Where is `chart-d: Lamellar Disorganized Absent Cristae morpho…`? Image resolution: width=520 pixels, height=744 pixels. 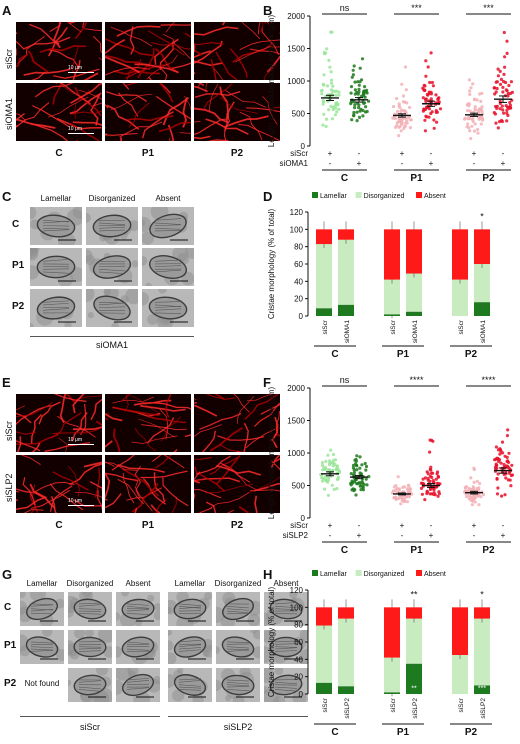
chart-d: Lamellar Disorganized Absent Cristae morpho… is located at coordinates (379, 276).